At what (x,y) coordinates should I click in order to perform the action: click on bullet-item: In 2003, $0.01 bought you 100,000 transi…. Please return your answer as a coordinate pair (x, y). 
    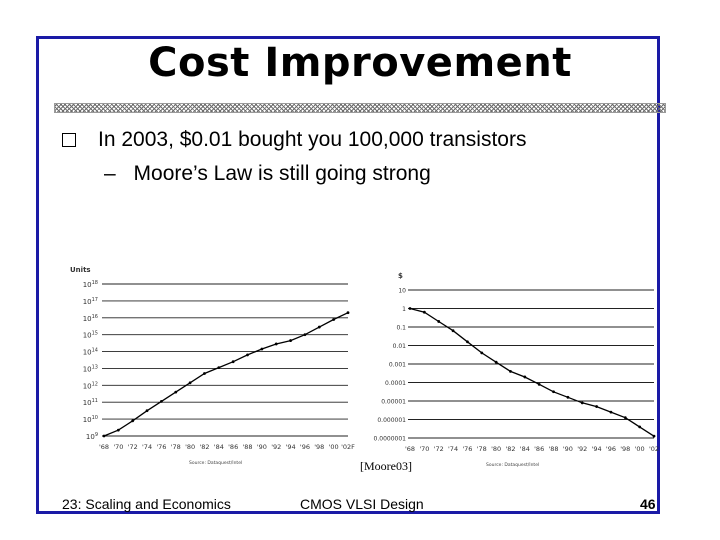
    Looking at the image, I should click on (294, 140).